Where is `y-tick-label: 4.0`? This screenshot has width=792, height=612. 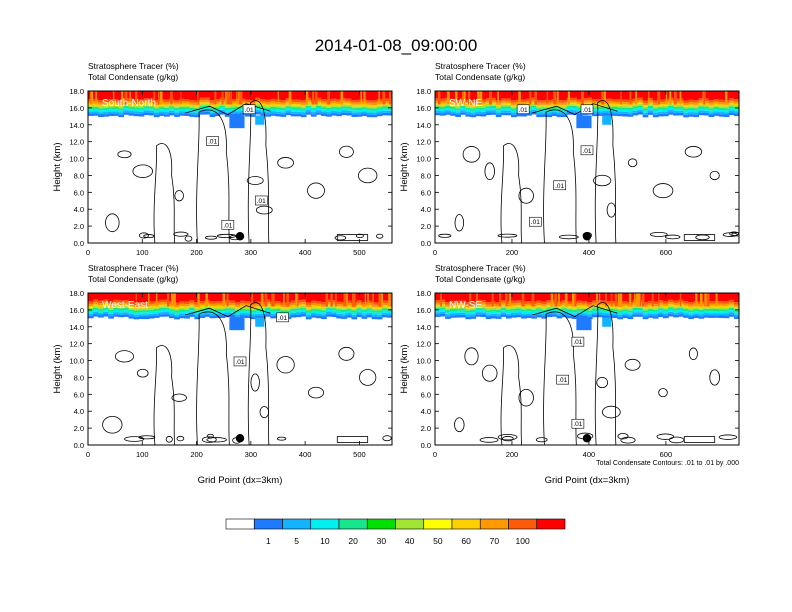 y-tick-label: 4.0 is located at coordinates (426, 411).